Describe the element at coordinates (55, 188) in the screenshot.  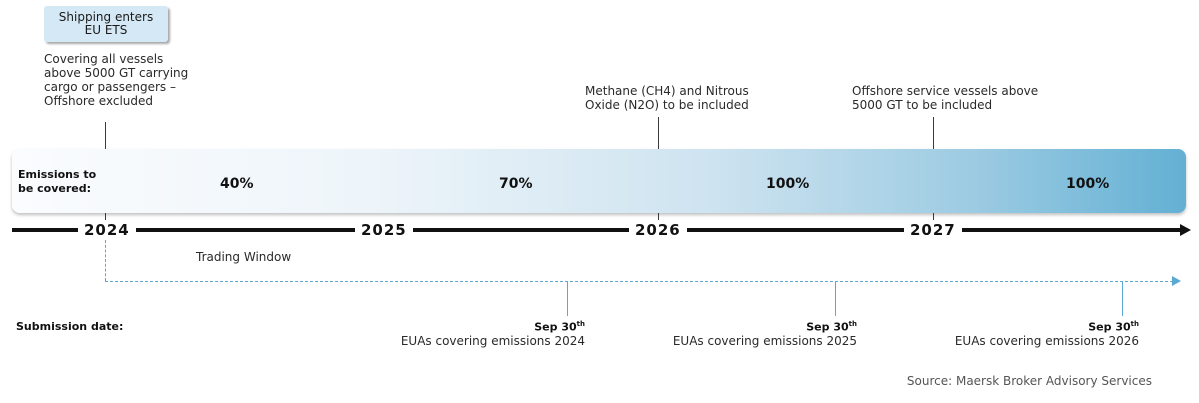
I see `emissions-label-line: be covered:` at that location.